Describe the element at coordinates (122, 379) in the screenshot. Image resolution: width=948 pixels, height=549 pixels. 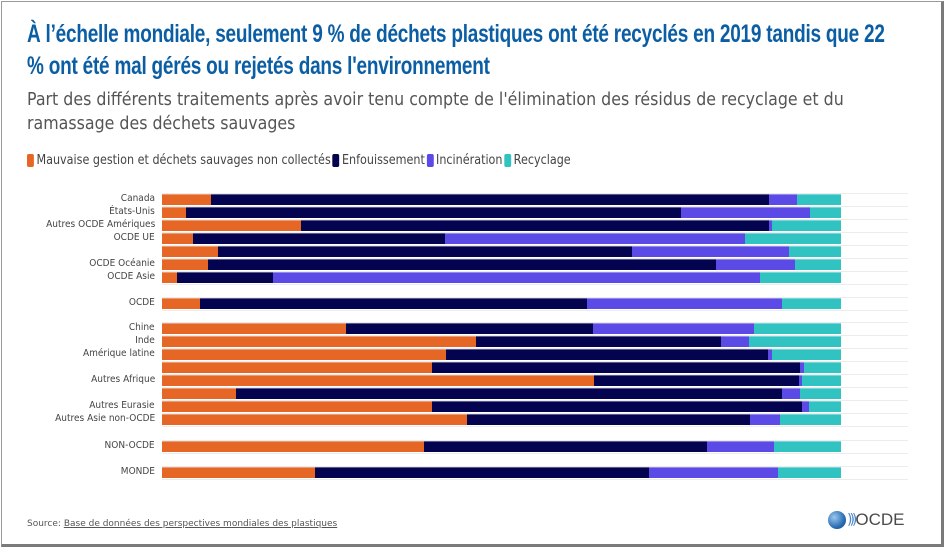
I see `category-label: Autres Afrique` at that location.